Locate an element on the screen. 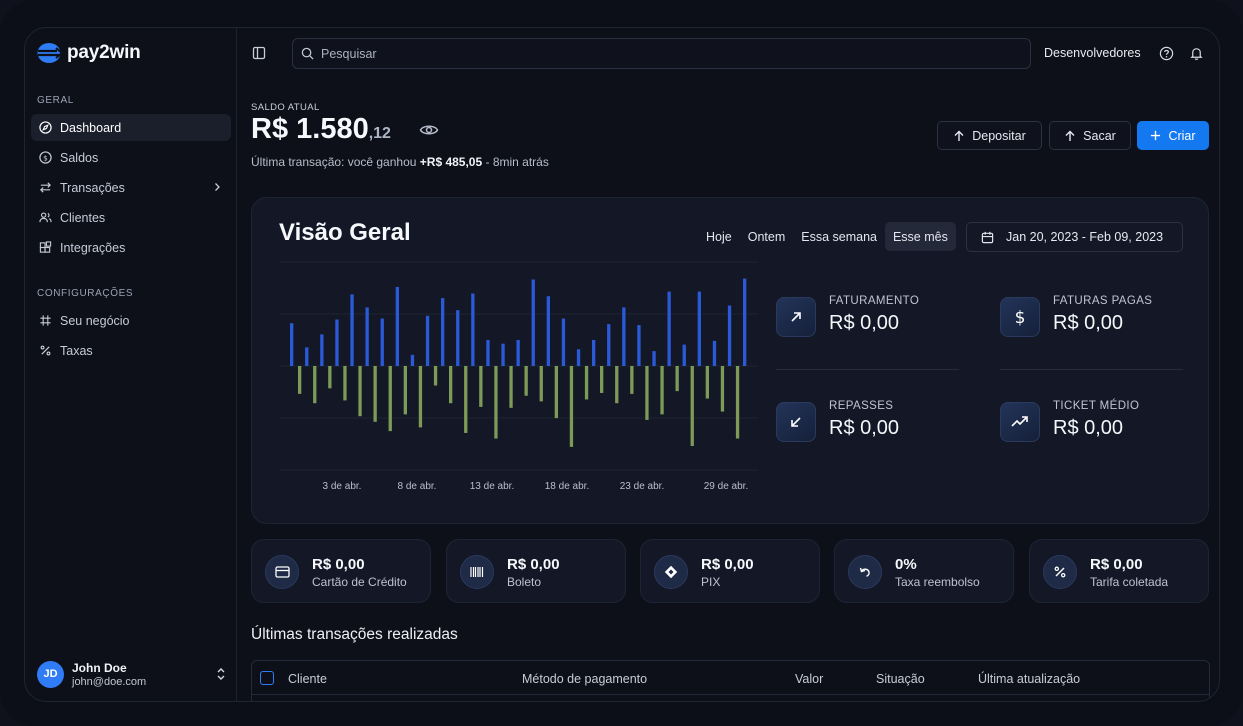 Image resolution: width=1243 pixels, height=726 pixels. summary-card-pix: R$ 0,00 PIX is located at coordinates (730, 571).